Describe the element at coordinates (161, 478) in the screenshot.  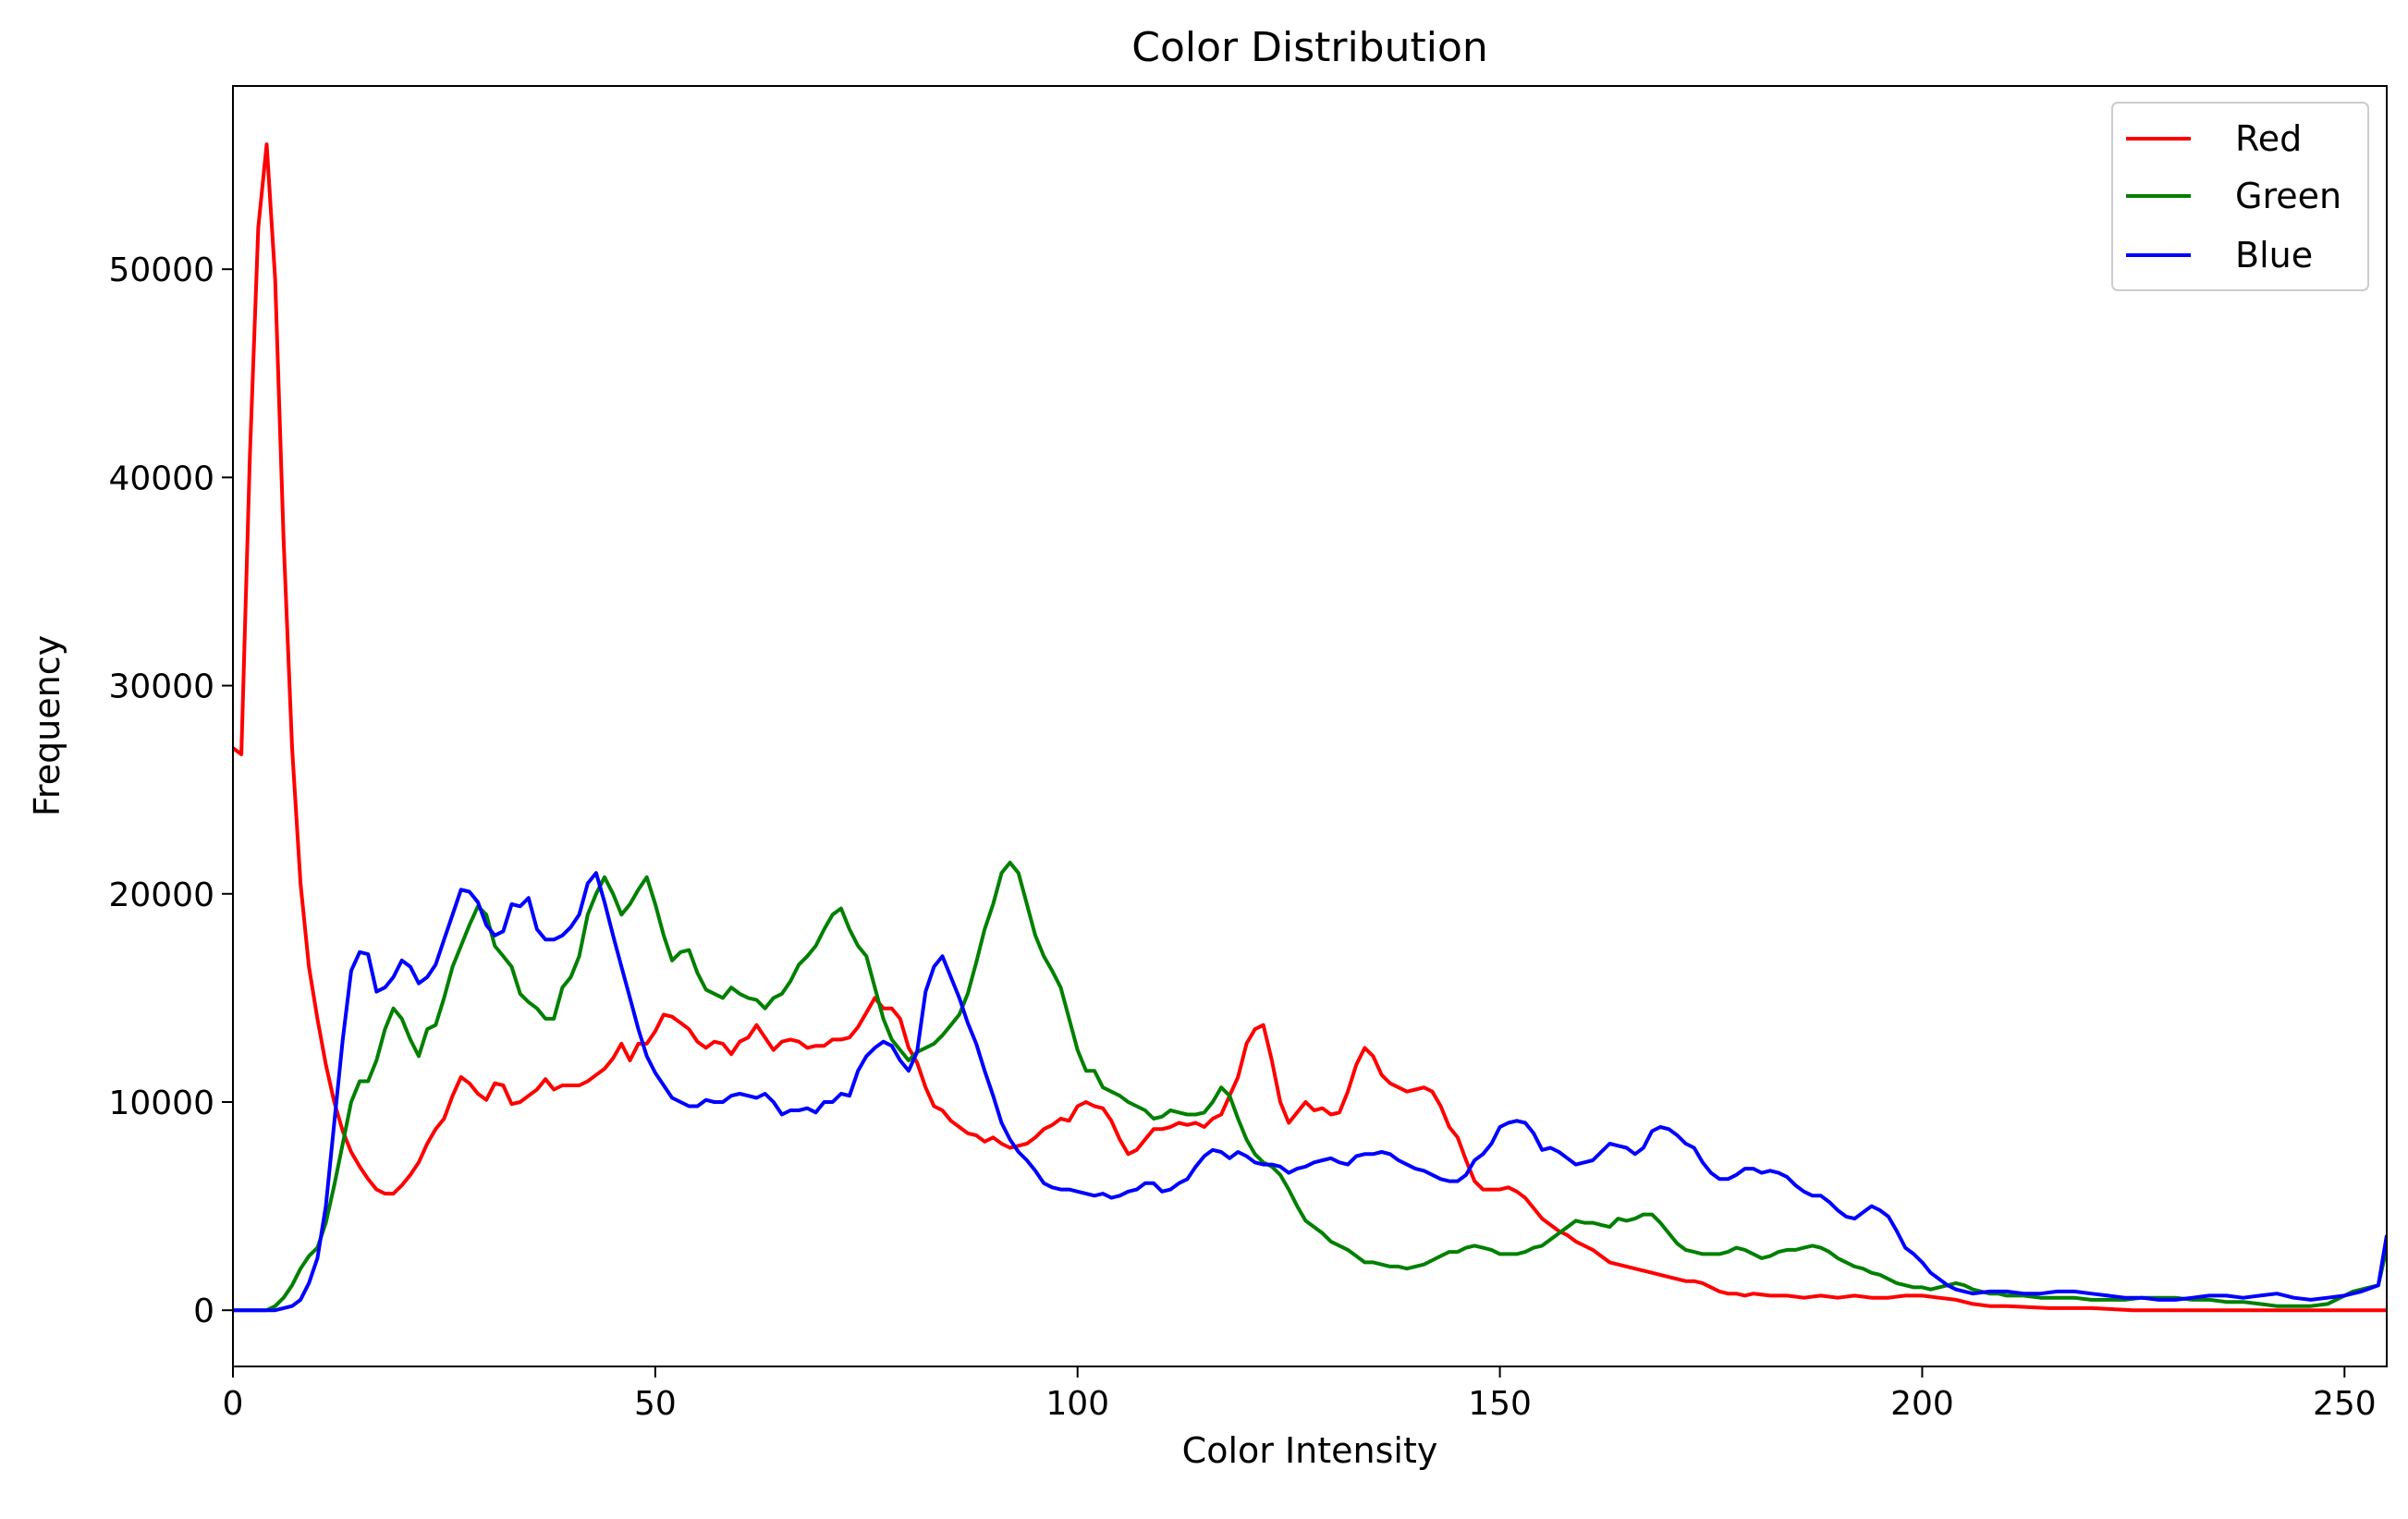
I see `y-tick-label: 40000` at that location.